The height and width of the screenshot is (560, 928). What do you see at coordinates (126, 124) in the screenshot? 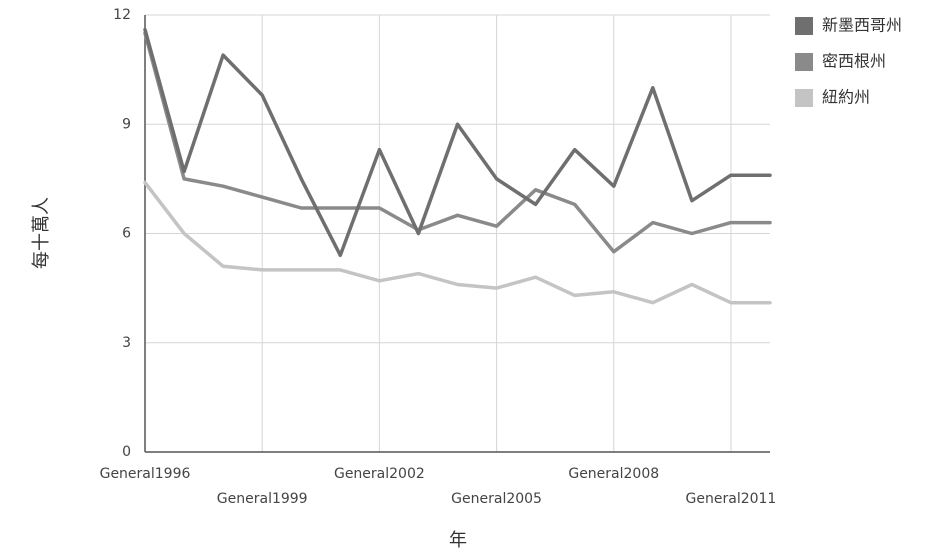
I see `y-tick-label: 9` at bounding box center [126, 124].